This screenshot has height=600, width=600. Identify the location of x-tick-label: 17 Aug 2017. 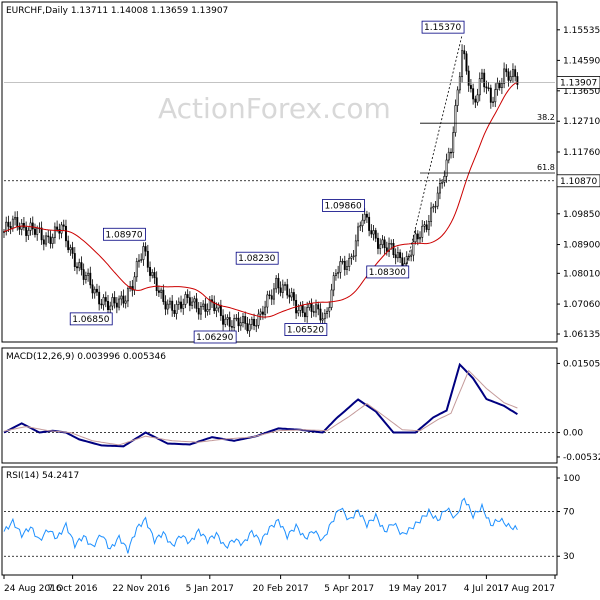
(526, 589).